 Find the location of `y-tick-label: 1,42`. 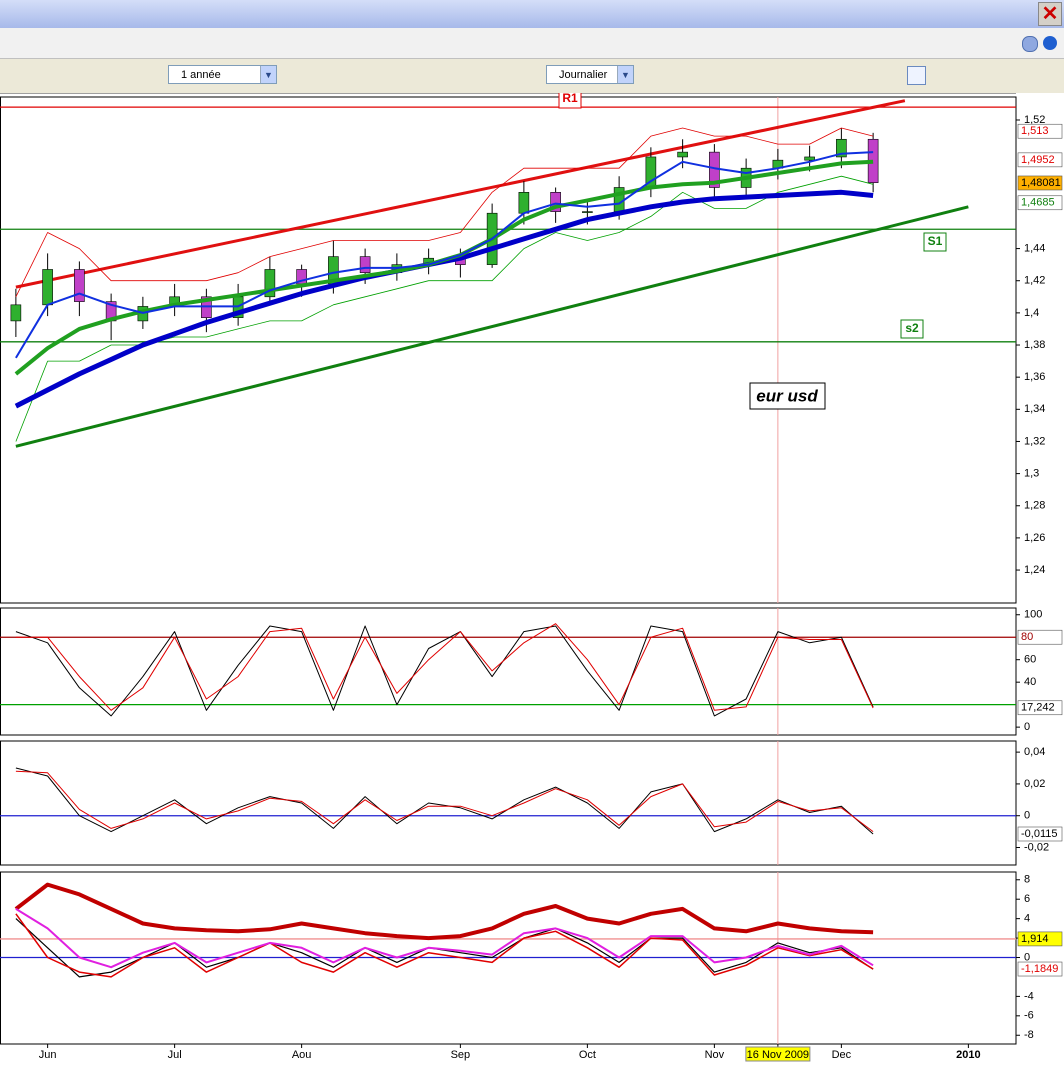

y-tick-label: 1,42 is located at coordinates (1034, 281).